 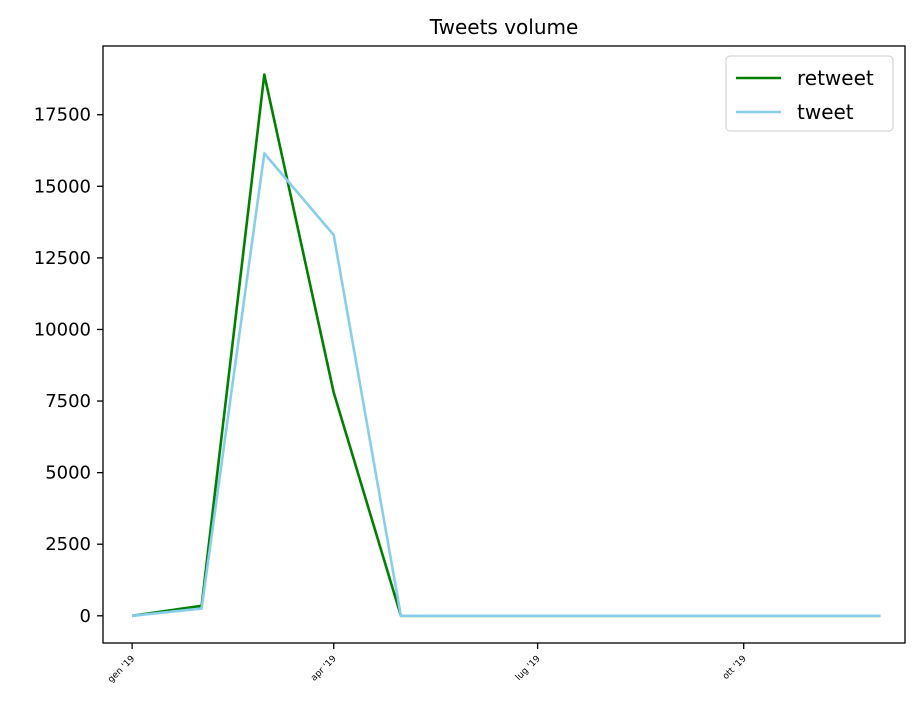 What do you see at coordinates (62, 115) in the screenshot?
I see `y-tick-label: 17500` at bounding box center [62, 115].